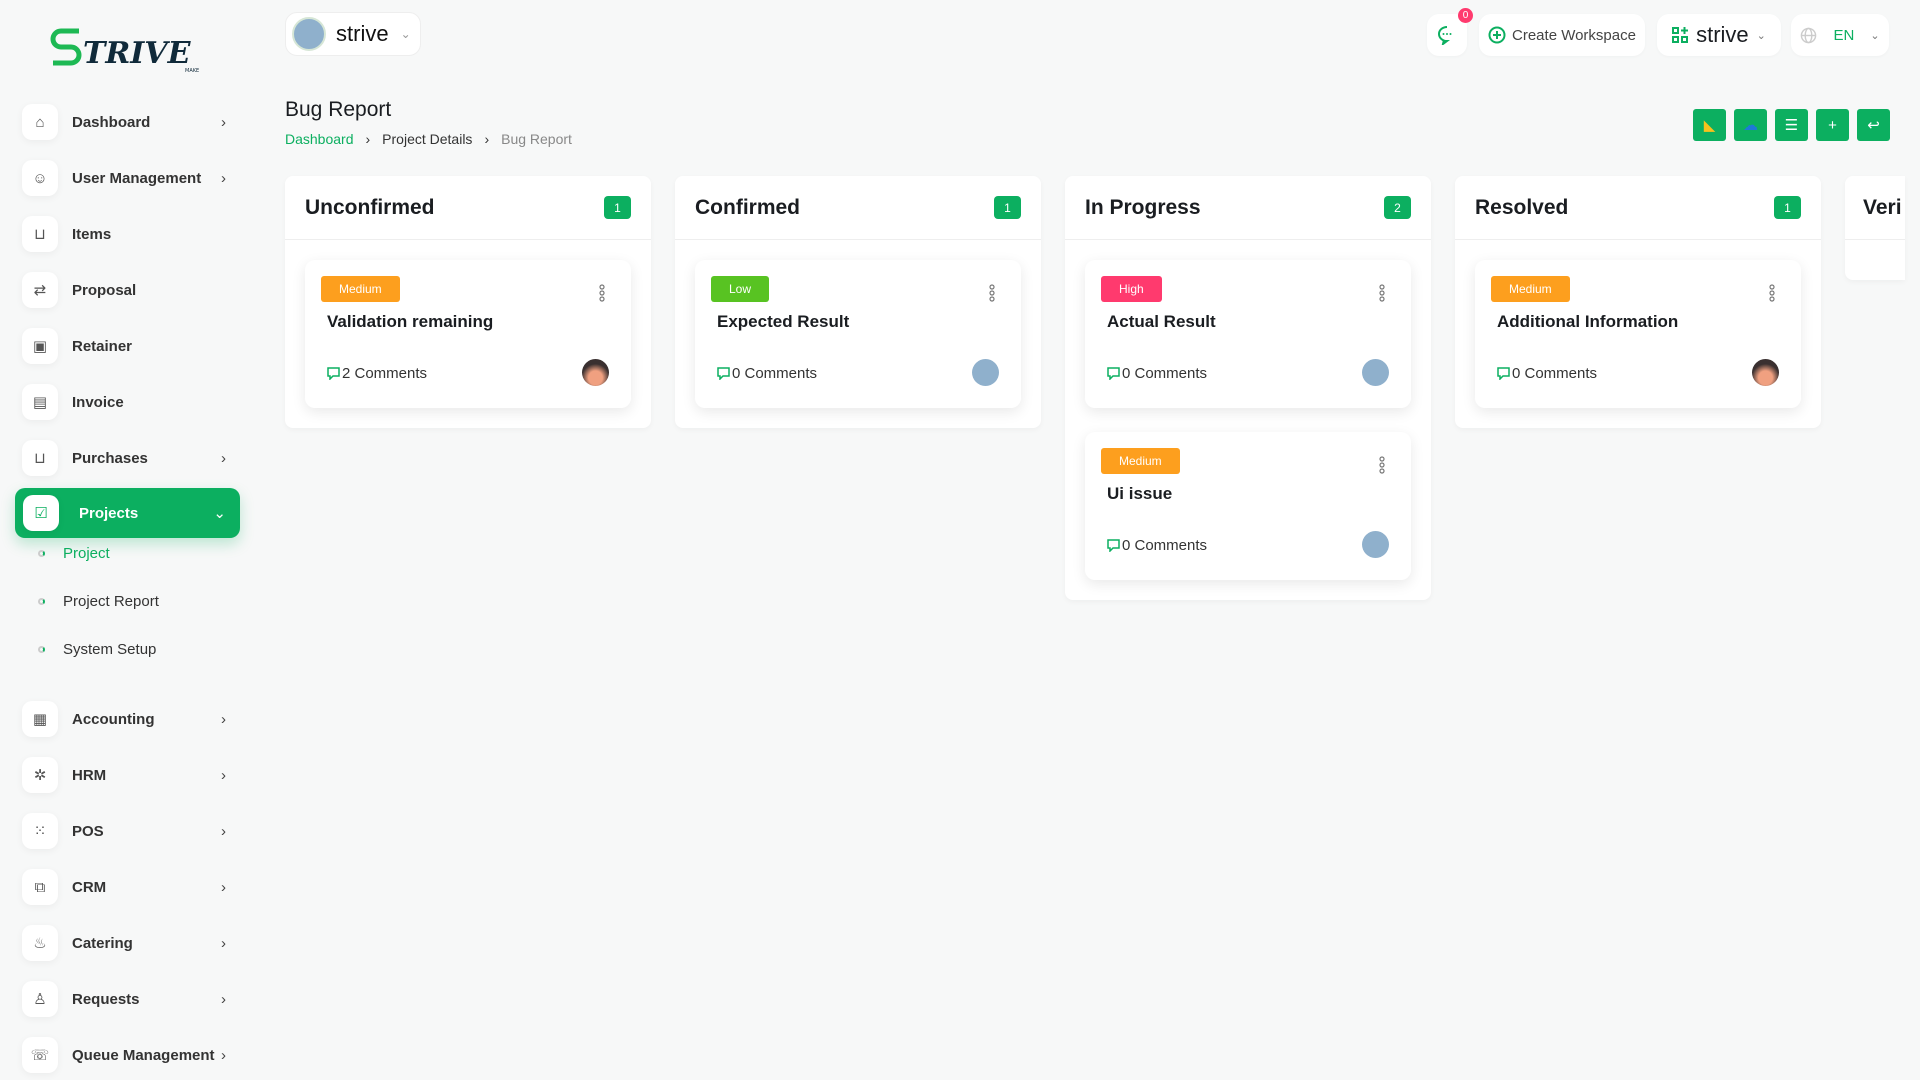 This screenshot has height=1080, width=1920. Describe the element at coordinates (1248, 334) in the screenshot. I see `bug-card: High Actual Result 0 Comments` at that location.